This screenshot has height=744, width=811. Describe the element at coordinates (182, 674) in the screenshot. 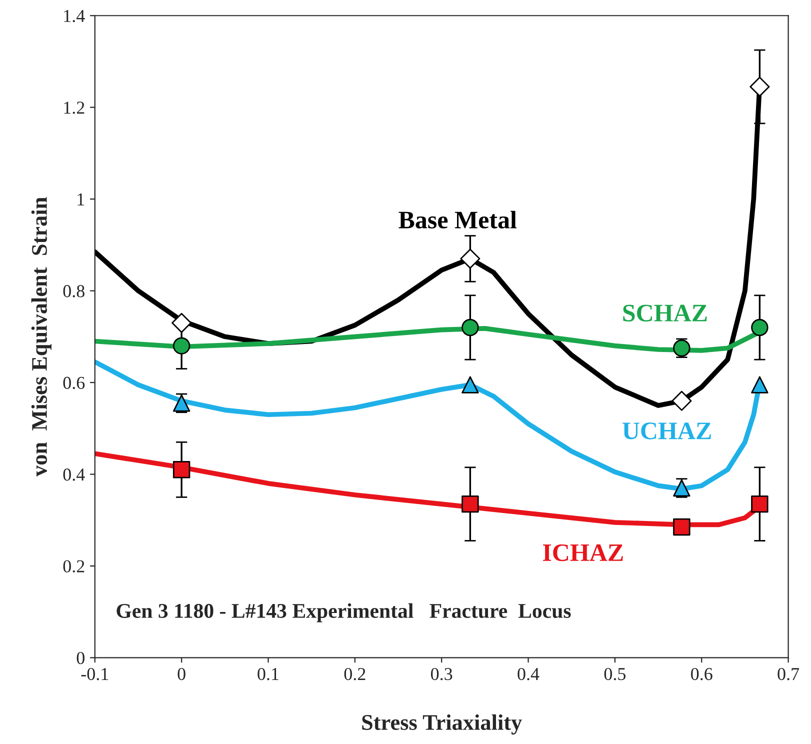

I see `x-tick-label: 0` at that location.